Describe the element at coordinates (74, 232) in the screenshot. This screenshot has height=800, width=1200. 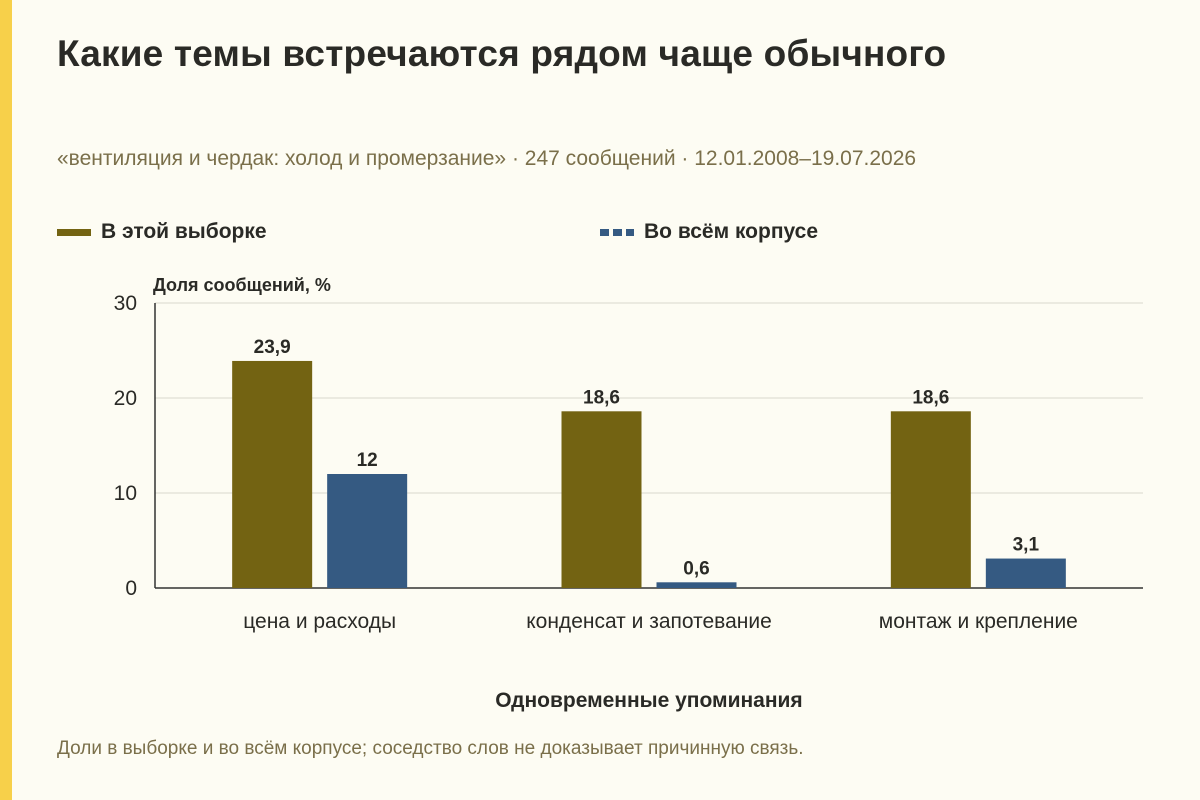
I see `legend-swatch-sample` at that location.